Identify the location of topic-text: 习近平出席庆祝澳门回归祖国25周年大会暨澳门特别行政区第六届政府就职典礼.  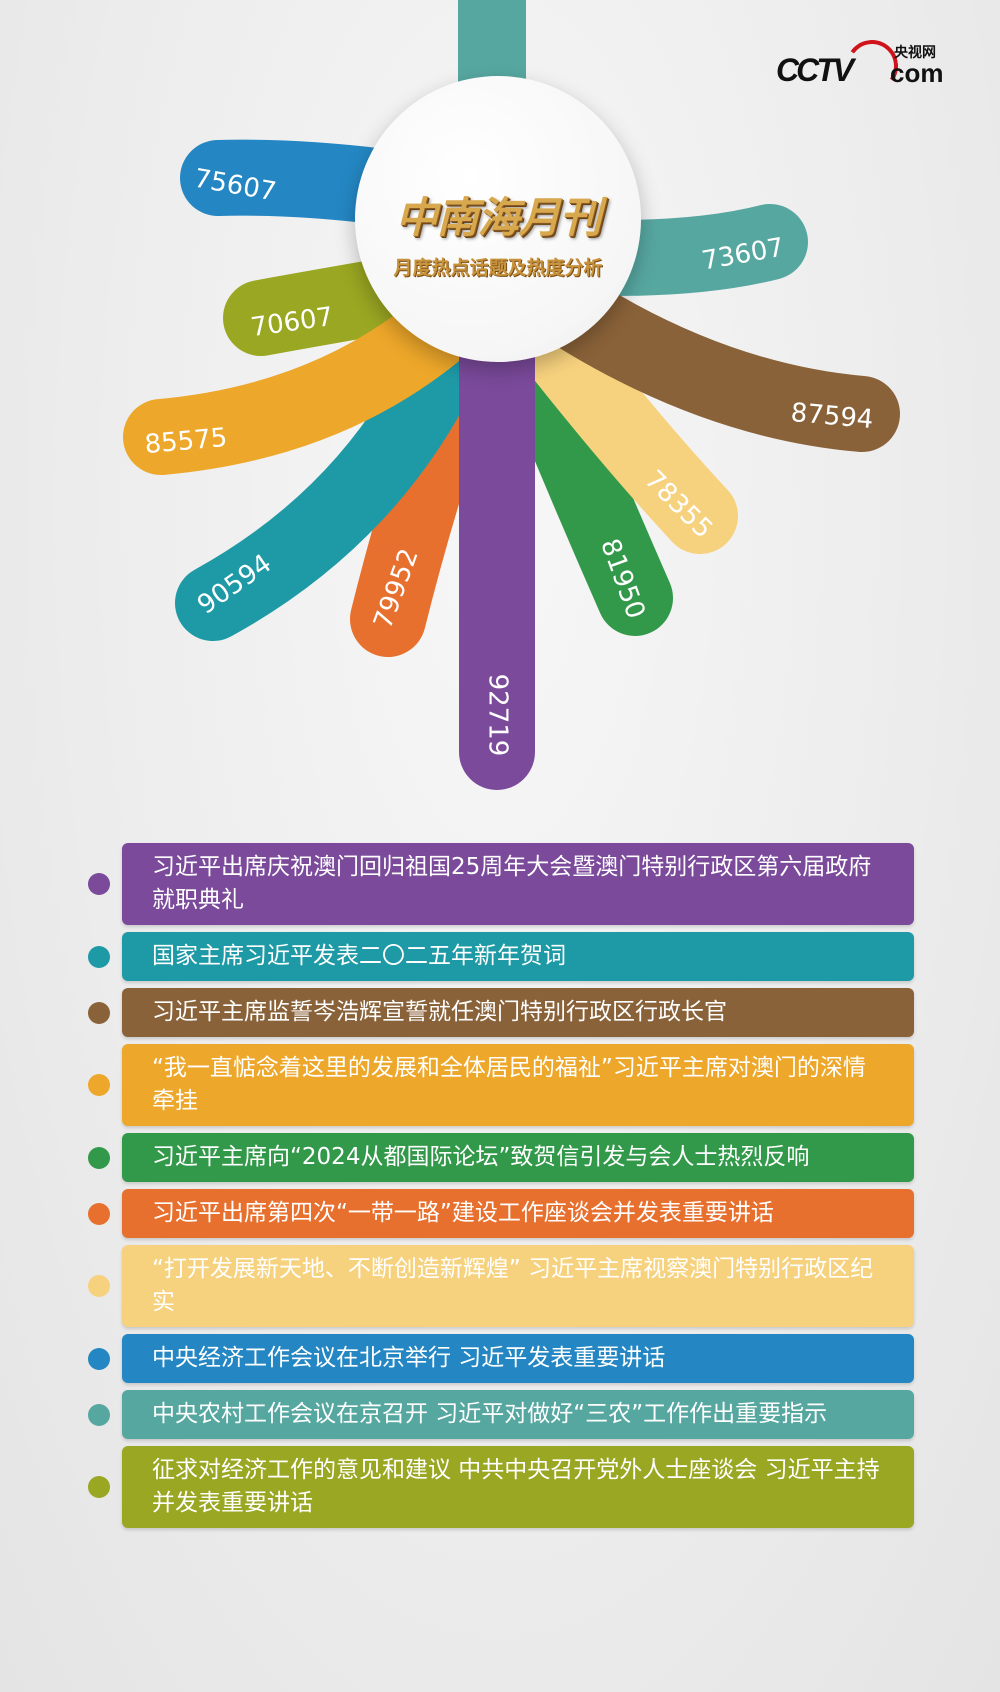
(518, 884).